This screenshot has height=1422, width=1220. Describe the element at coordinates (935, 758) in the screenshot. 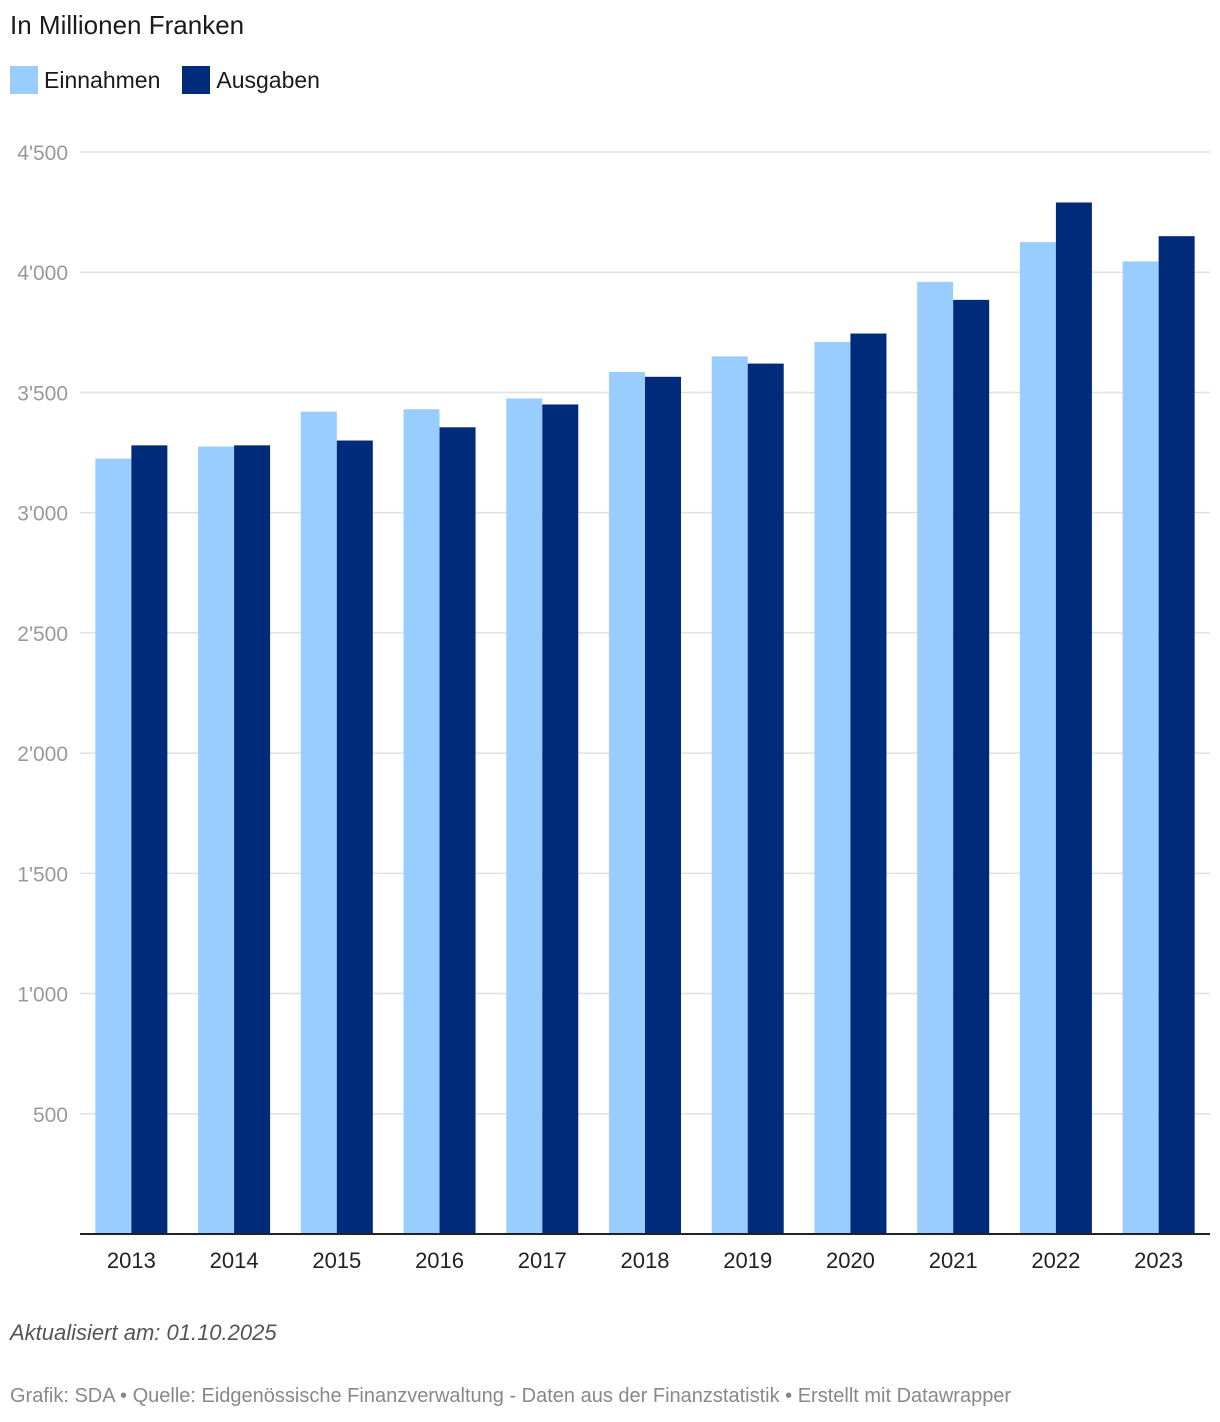

I see `bar-einnahmen-2021` at that location.